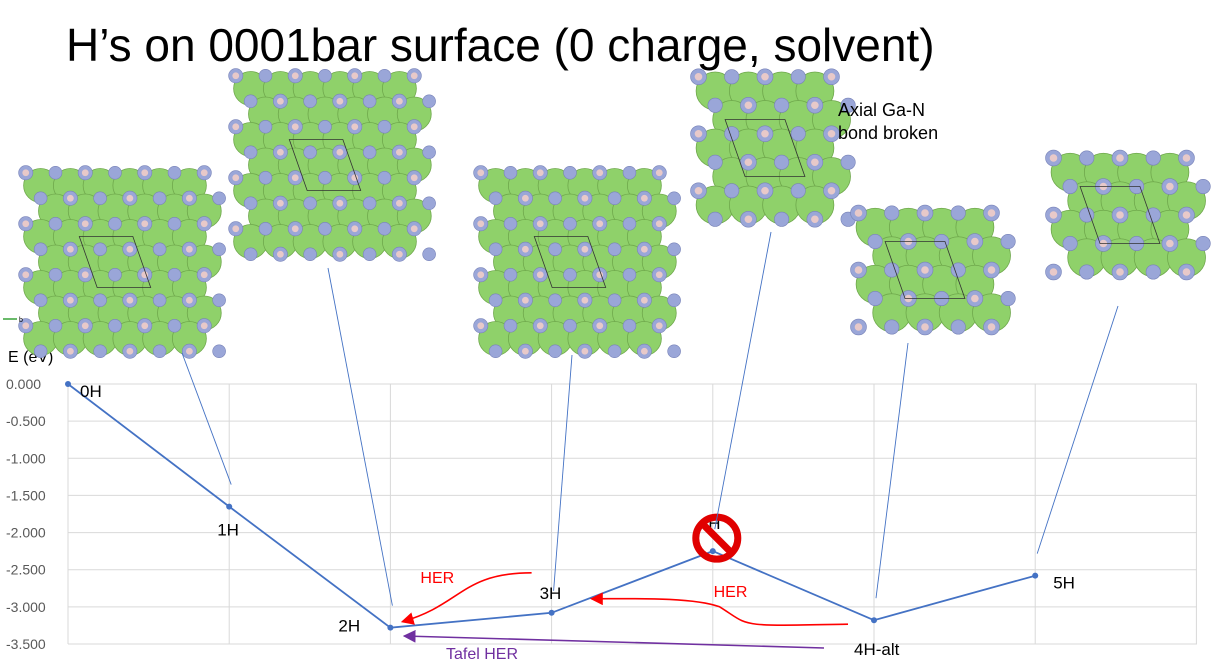 This screenshot has width=1212, height=663. I want to click on tafel-arrow, so click(613, 639).